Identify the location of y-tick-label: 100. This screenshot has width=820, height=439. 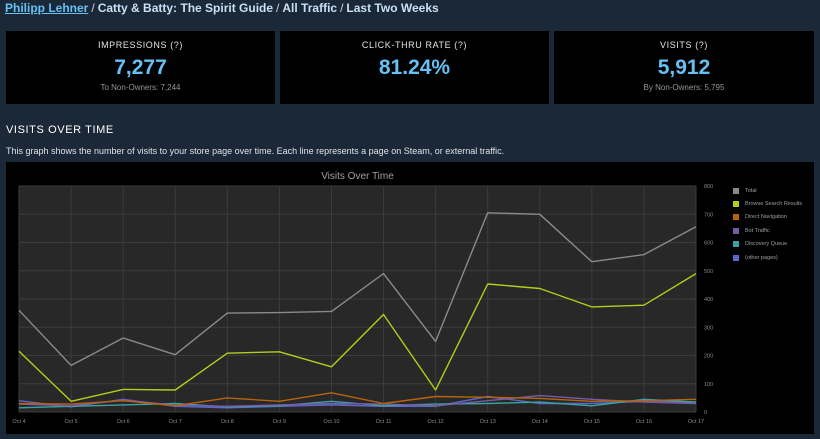
(708, 385).